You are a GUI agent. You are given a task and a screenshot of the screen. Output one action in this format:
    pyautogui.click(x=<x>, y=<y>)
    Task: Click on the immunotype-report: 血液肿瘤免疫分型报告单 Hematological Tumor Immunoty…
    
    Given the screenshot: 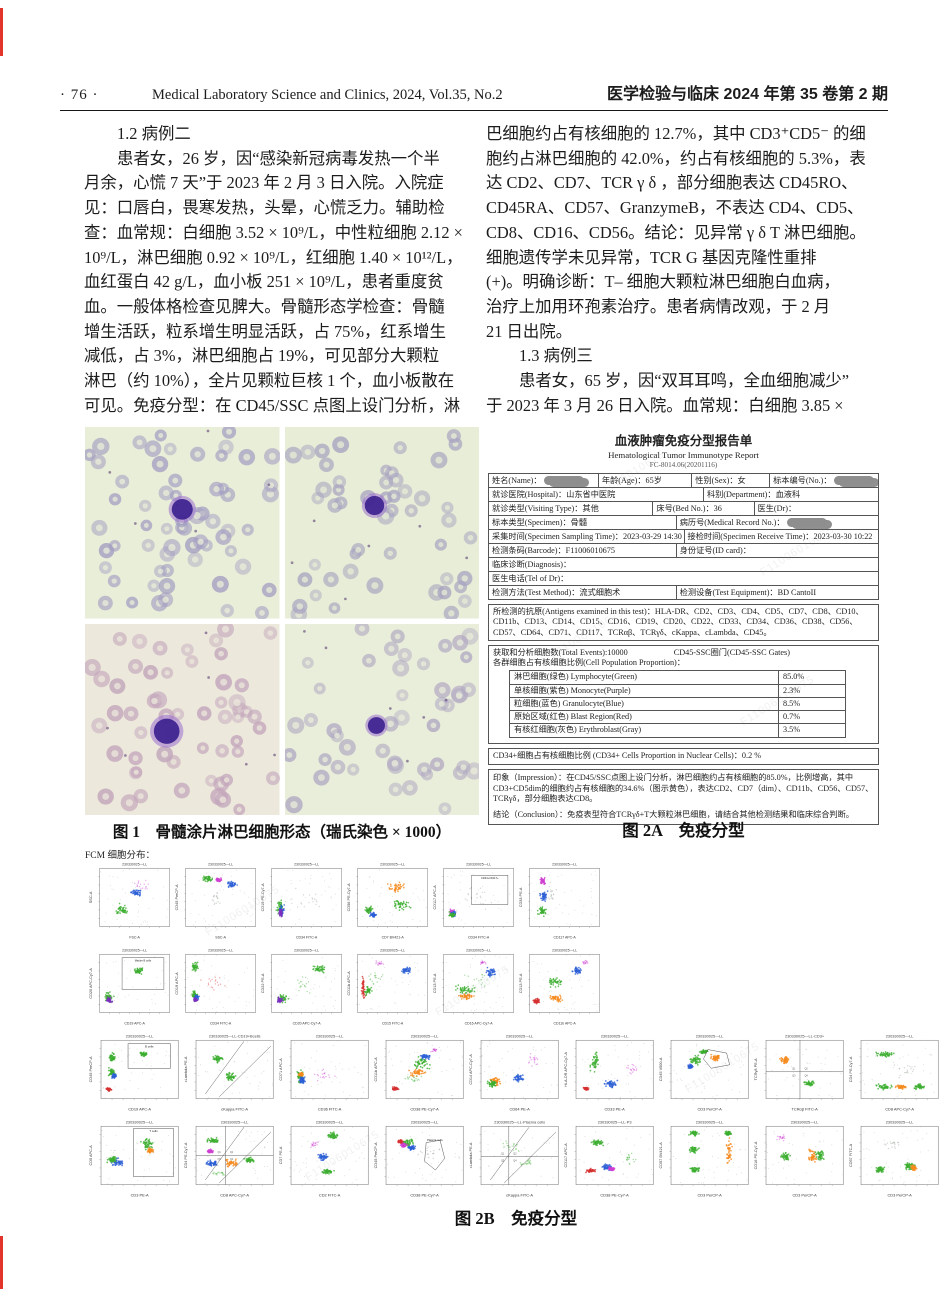 What is the action you would take?
    pyautogui.click(x=683, y=628)
    